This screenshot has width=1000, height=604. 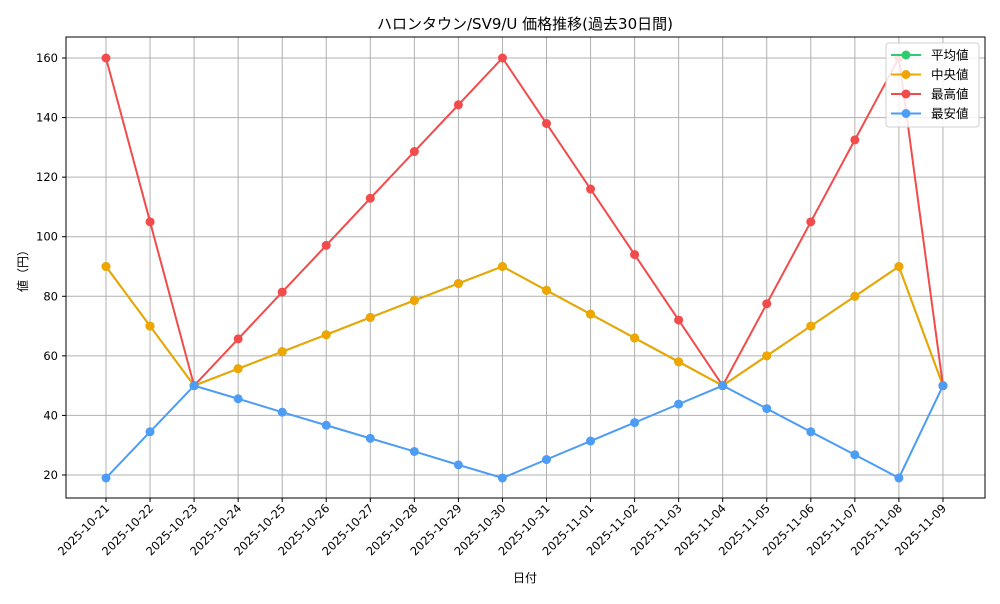 What do you see at coordinates (50, 356) in the screenshot?
I see `y-tick-label: 60` at bounding box center [50, 356].